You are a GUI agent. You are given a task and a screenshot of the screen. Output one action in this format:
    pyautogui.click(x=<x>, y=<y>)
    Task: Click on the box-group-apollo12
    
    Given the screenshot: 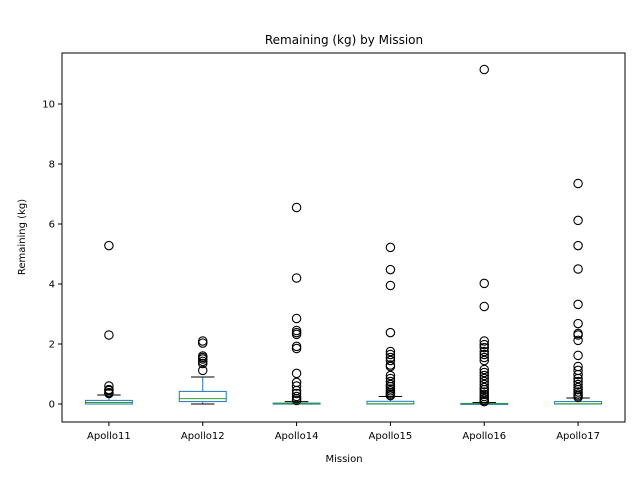 What is the action you would take?
    pyautogui.click(x=202, y=370)
    